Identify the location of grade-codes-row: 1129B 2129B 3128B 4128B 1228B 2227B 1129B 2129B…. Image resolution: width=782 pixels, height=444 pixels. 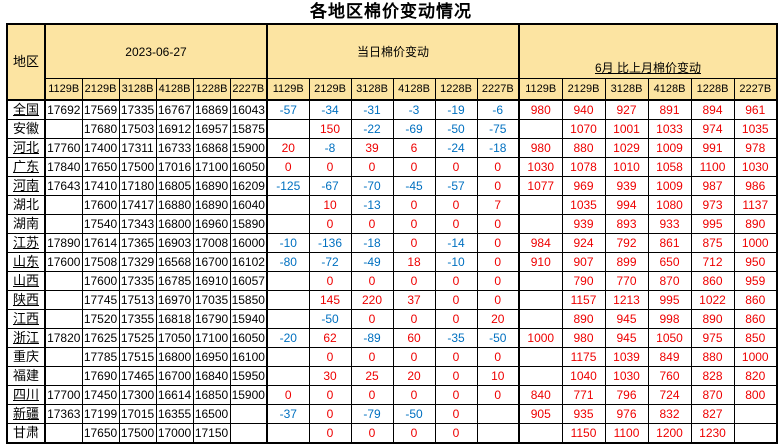
(392, 89).